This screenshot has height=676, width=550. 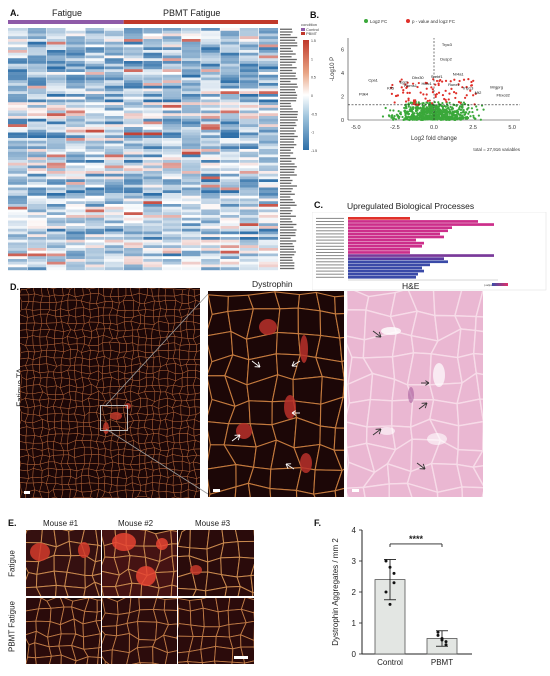 I want to click on volcano-y-label: -Log10 P, so click(x=333, y=69).